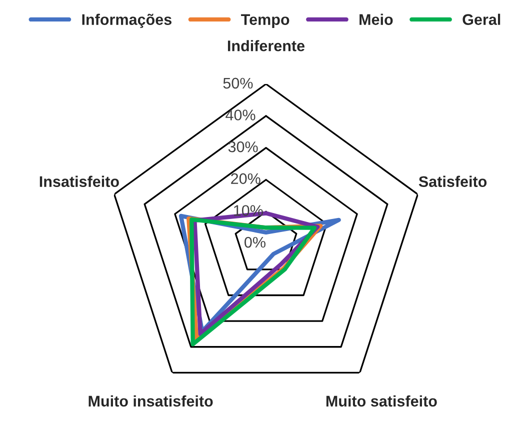 This screenshot has height=435, width=532. I want to click on legend-label: Geral, so click(481, 19).